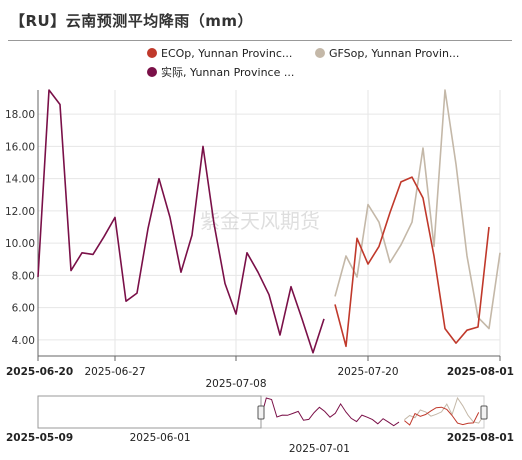 The height and width of the screenshot is (460, 522). Describe the element at coordinates (480, 372) in the screenshot. I see `x-tick-label: 2025-08-01` at that location.